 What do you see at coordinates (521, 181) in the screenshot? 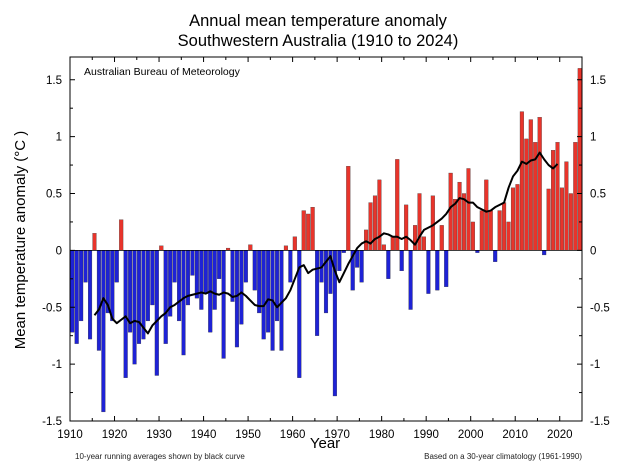
I see `anomaly-bar-2011` at bounding box center [521, 181].